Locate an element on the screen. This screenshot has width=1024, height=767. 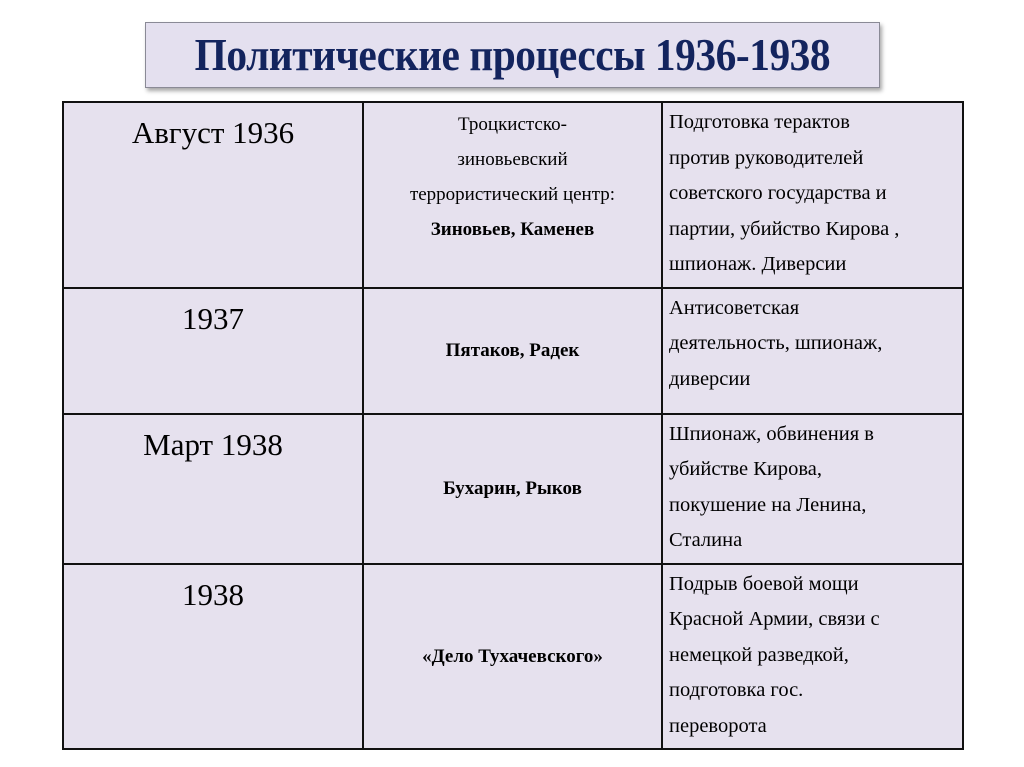
charge-line: переворота is located at coordinates (718, 725).